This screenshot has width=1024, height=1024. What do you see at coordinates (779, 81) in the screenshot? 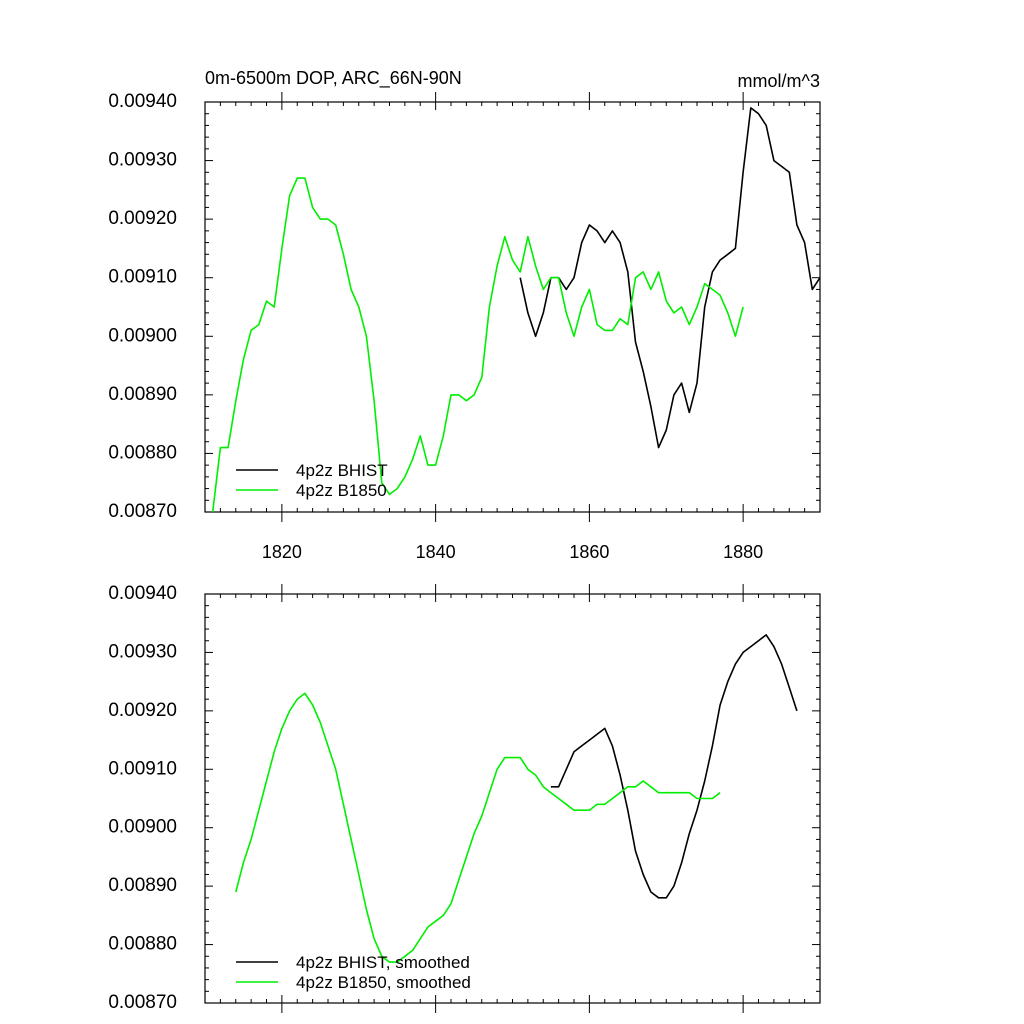
I see `units-label: mmol/m^3` at bounding box center [779, 81].